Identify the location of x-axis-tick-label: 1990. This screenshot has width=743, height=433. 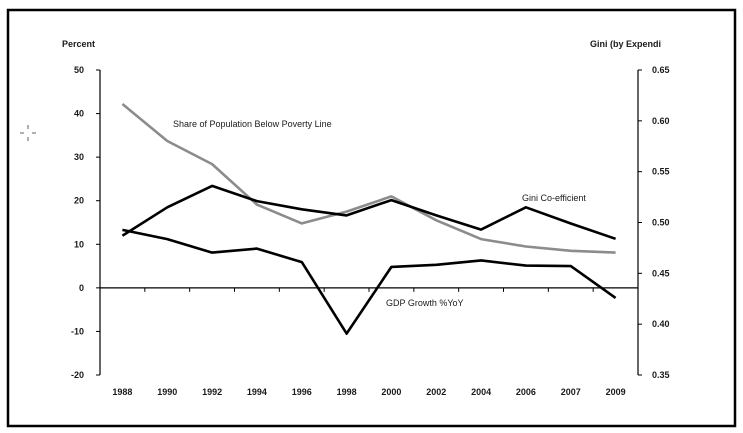
(167, 392).